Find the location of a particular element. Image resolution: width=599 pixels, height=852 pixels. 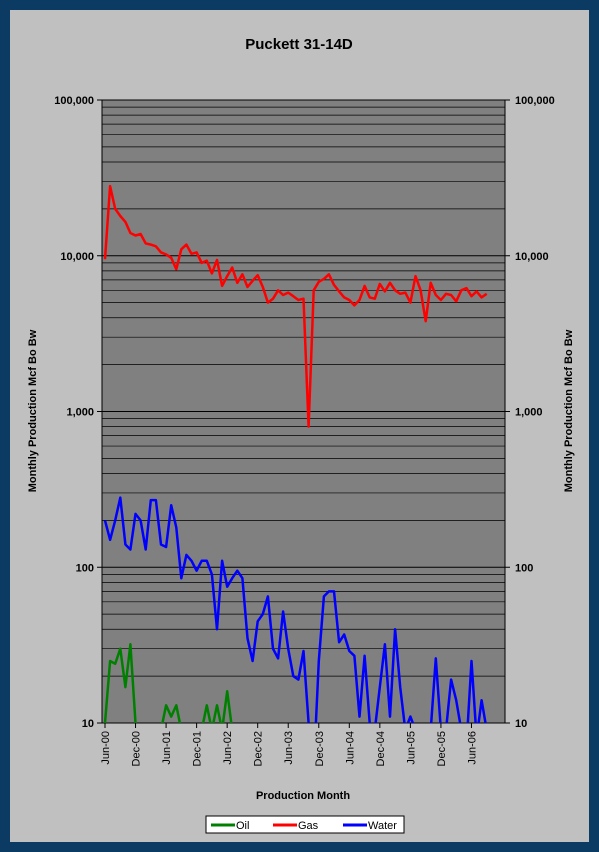

y-tick-label-left: 10,000 is located at coordinates (77, 257).